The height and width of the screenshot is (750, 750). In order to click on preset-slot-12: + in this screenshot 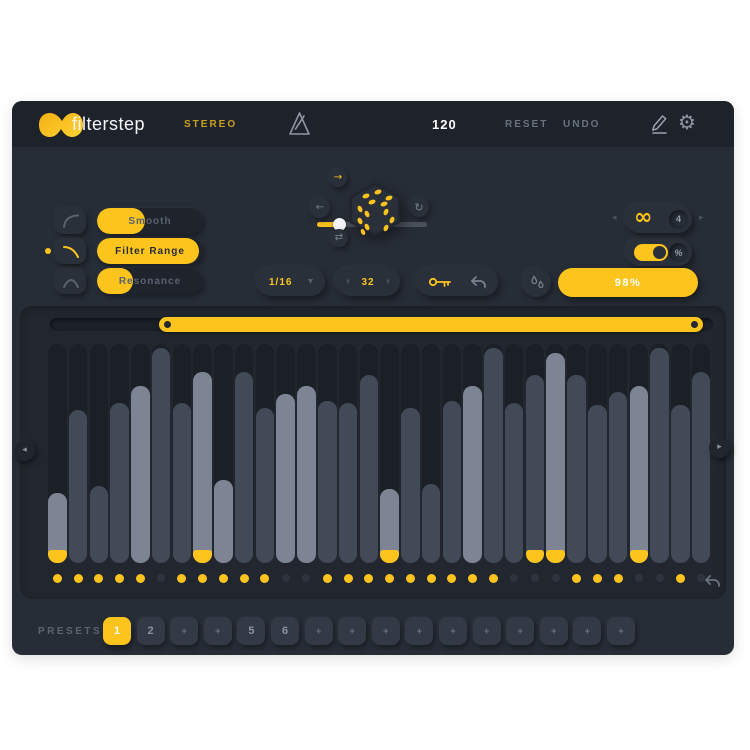, I will do `click(486, 631)`.